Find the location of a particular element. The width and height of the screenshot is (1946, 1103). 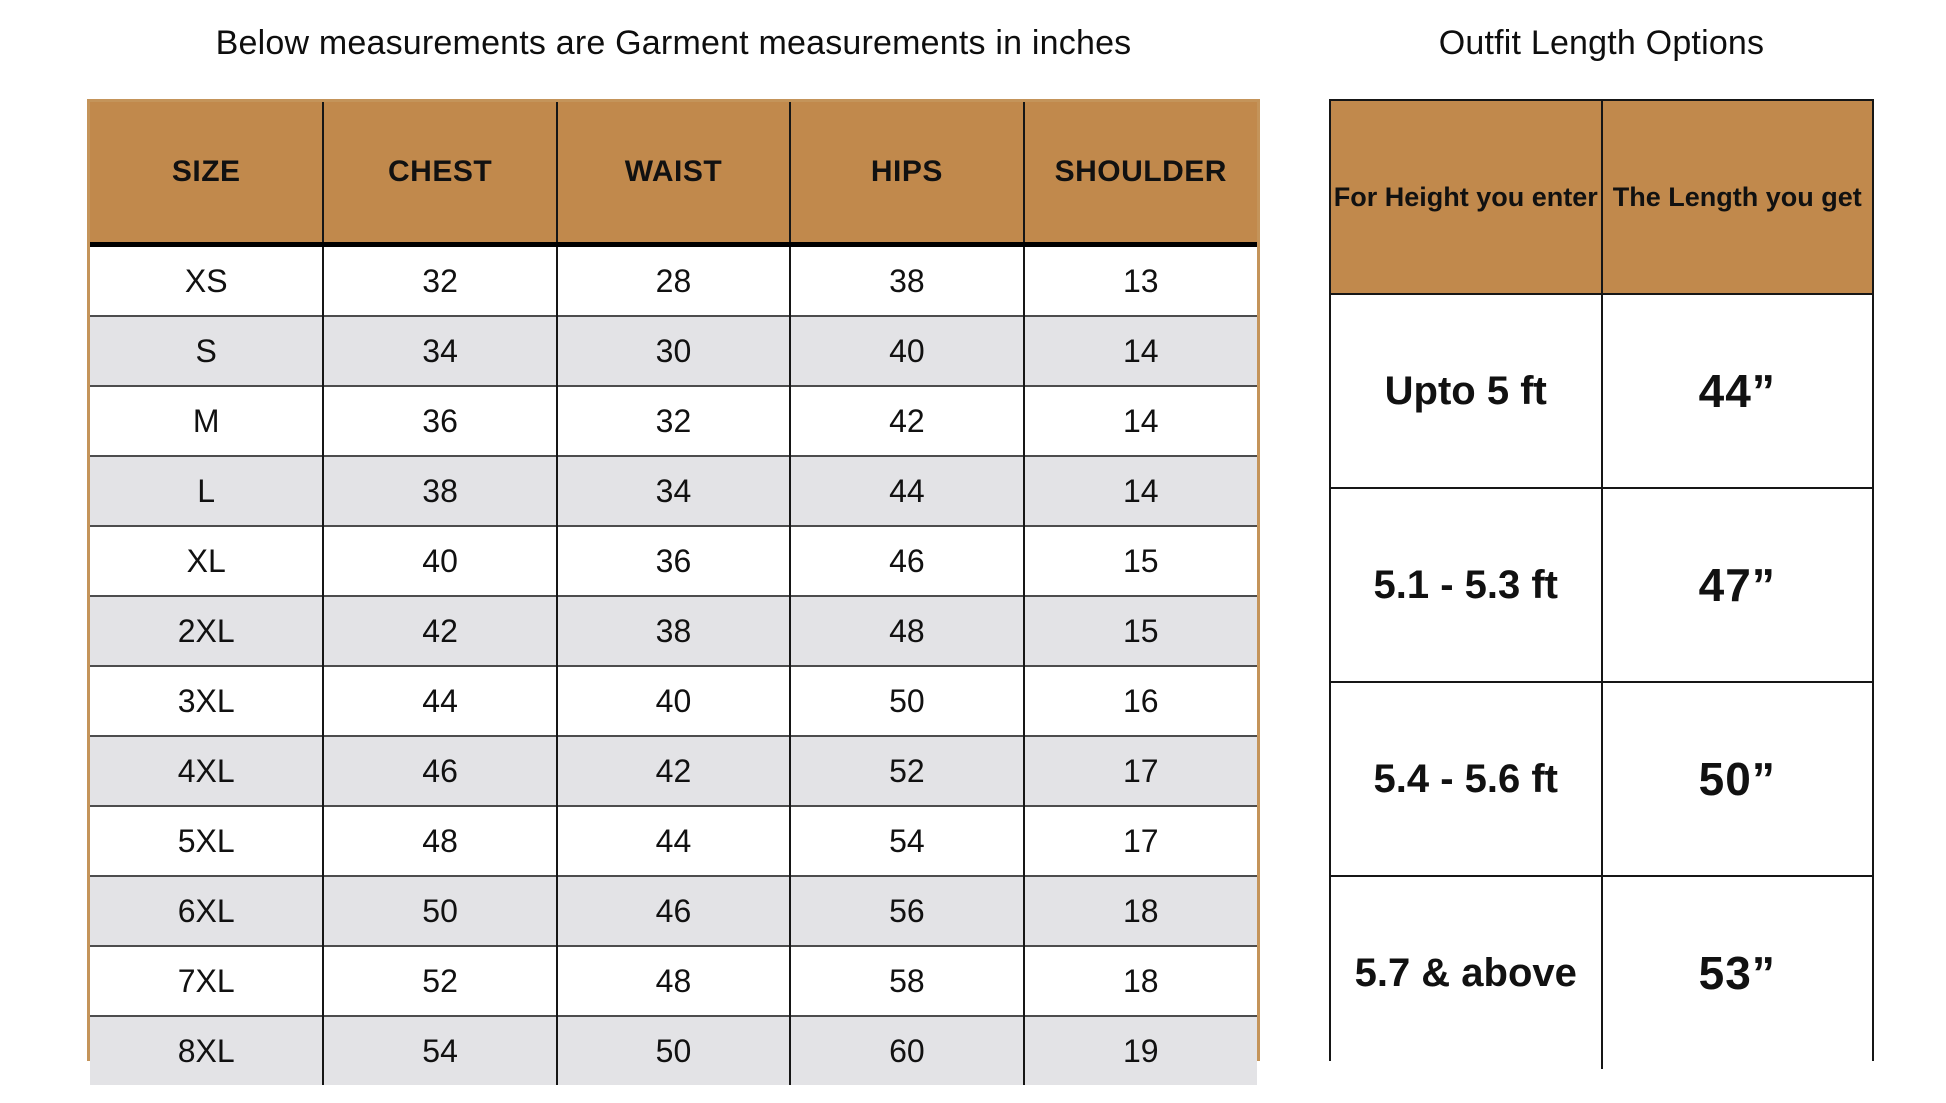

table-row: 3XL 44 40 50 16 is located at coordinates (673, 700).